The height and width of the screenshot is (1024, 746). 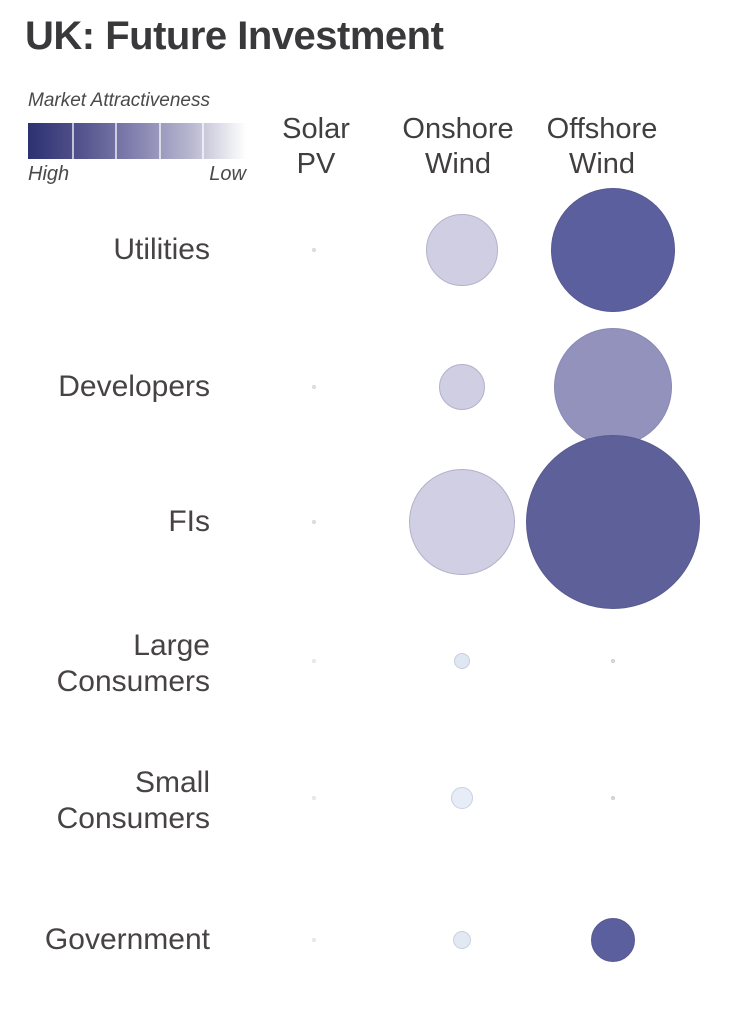 What do you see at coordinates (458, 129) in the screenshot?
I see `column-header-line: Onshore` at bounding box center [458, 129].